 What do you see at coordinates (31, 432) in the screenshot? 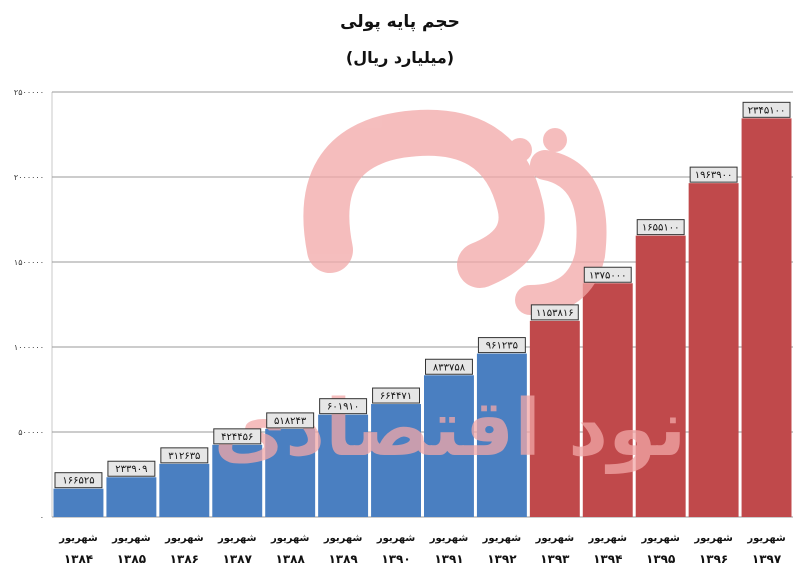
I see `y-tick-label: ۵۰۰۰۰۰` at bounding box center [31, 432].